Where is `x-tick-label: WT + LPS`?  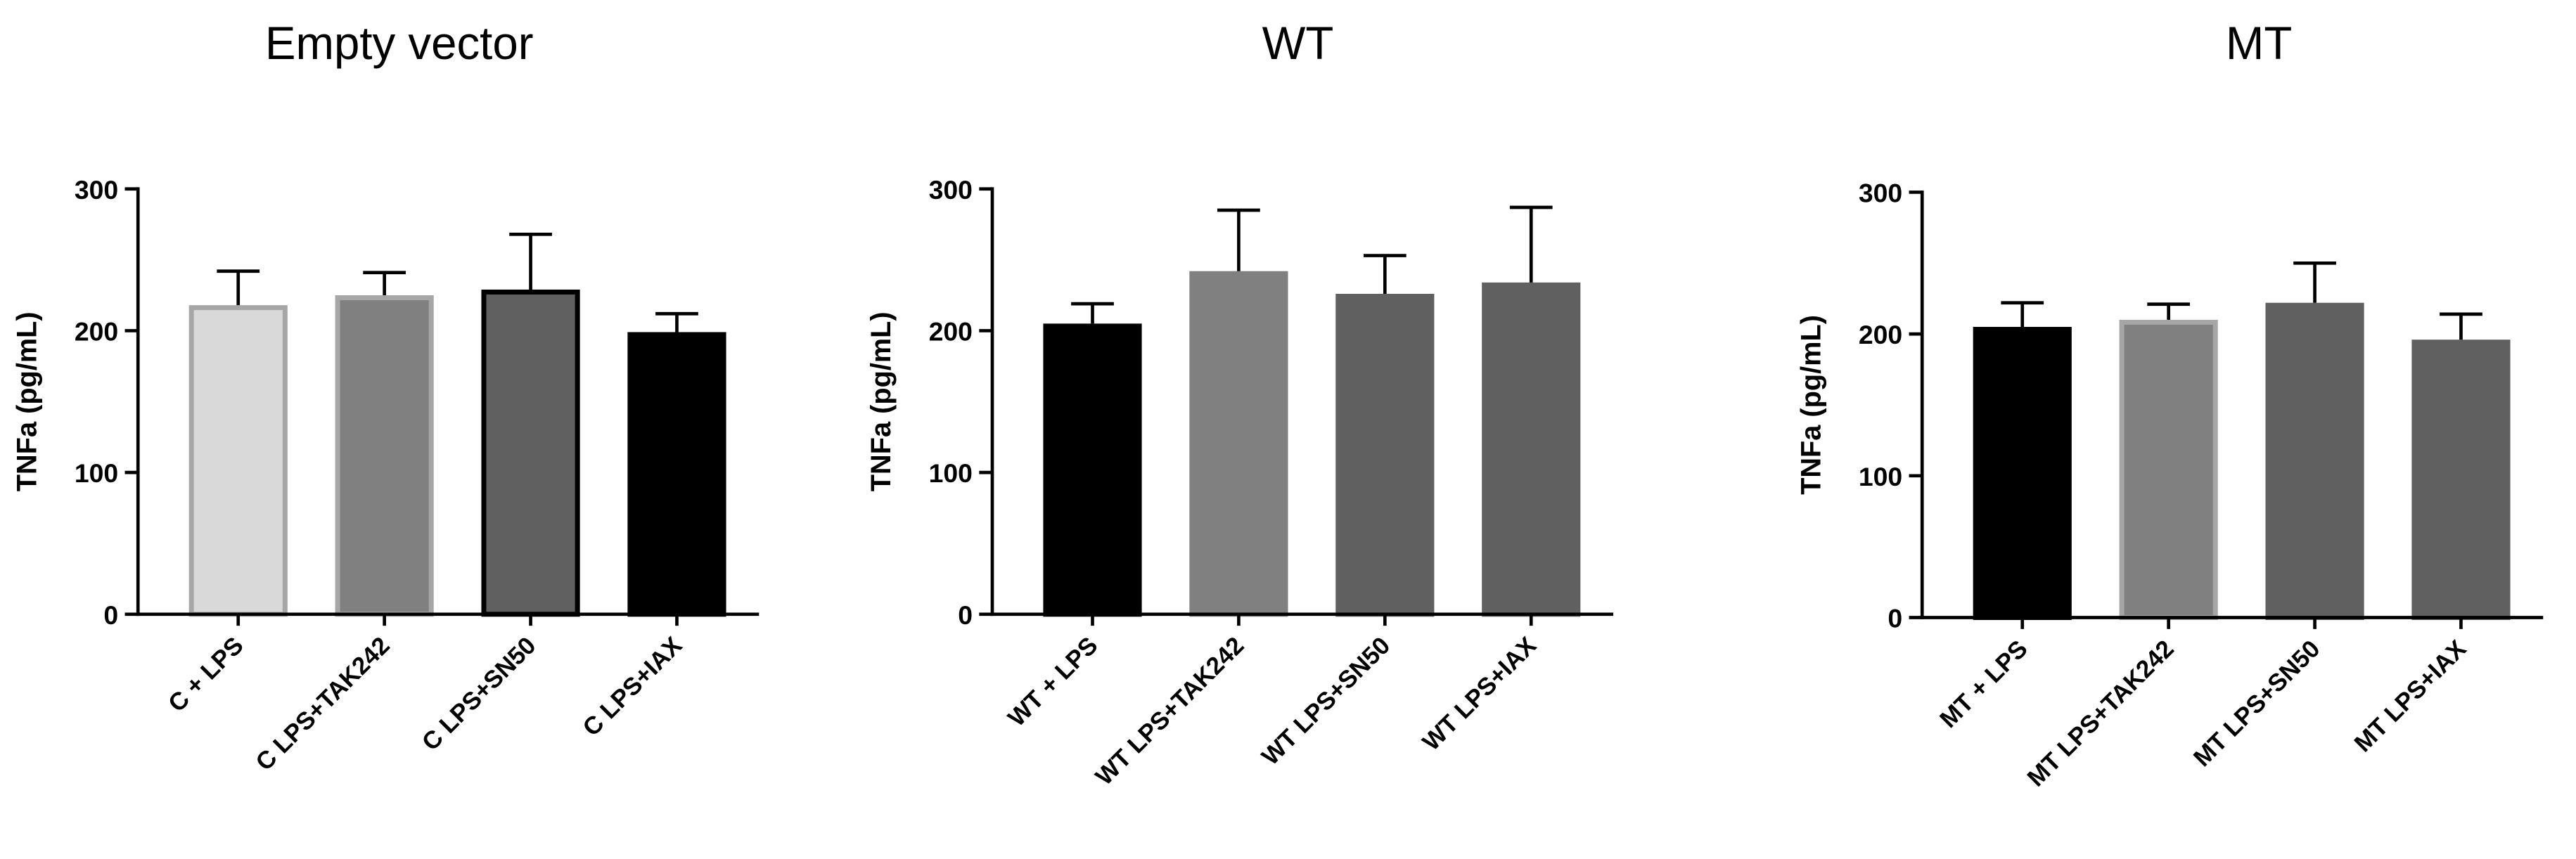
x-tick-label: WT + LPS is located at coordinates (1053, 682).